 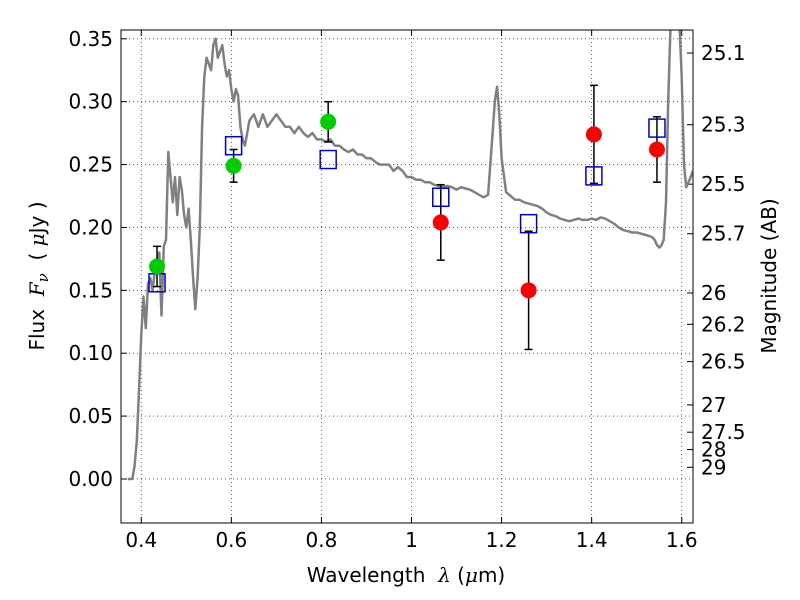 I want to click on y2-tick-label: 26, so click(x=713, y=293).